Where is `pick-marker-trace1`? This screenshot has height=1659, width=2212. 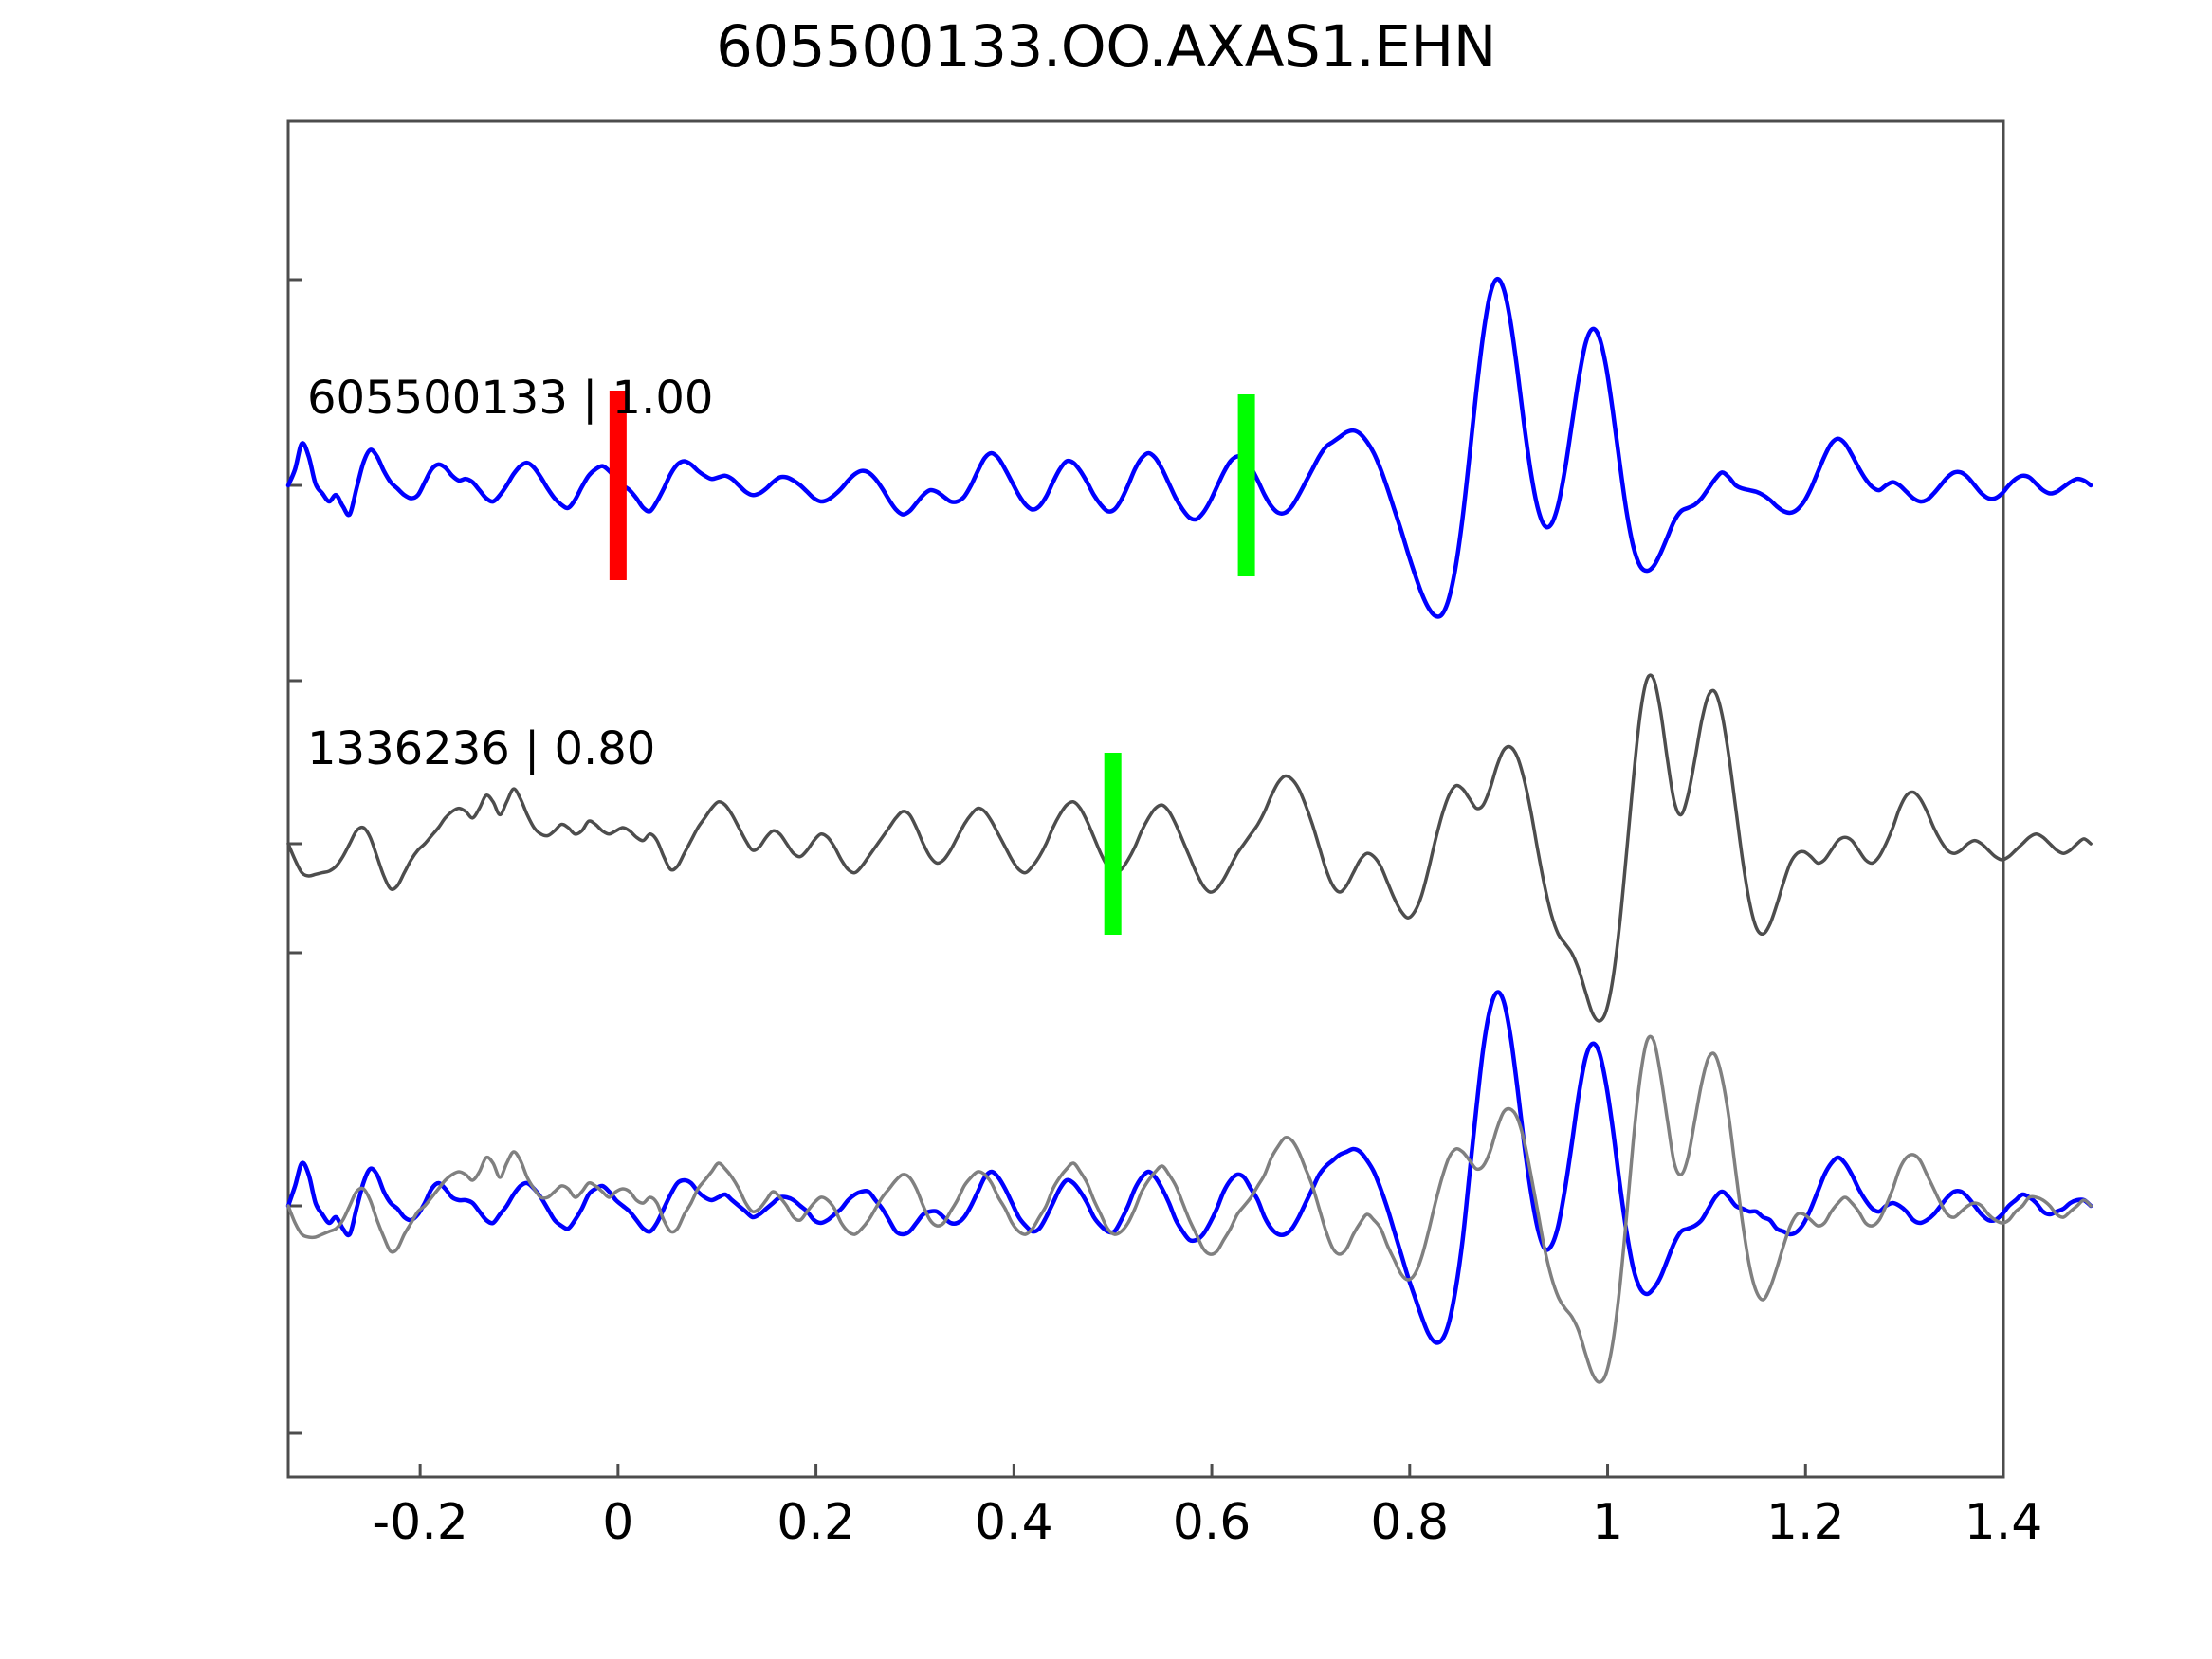 pick-marker-trace1 is located at coordinates (1246, 485).